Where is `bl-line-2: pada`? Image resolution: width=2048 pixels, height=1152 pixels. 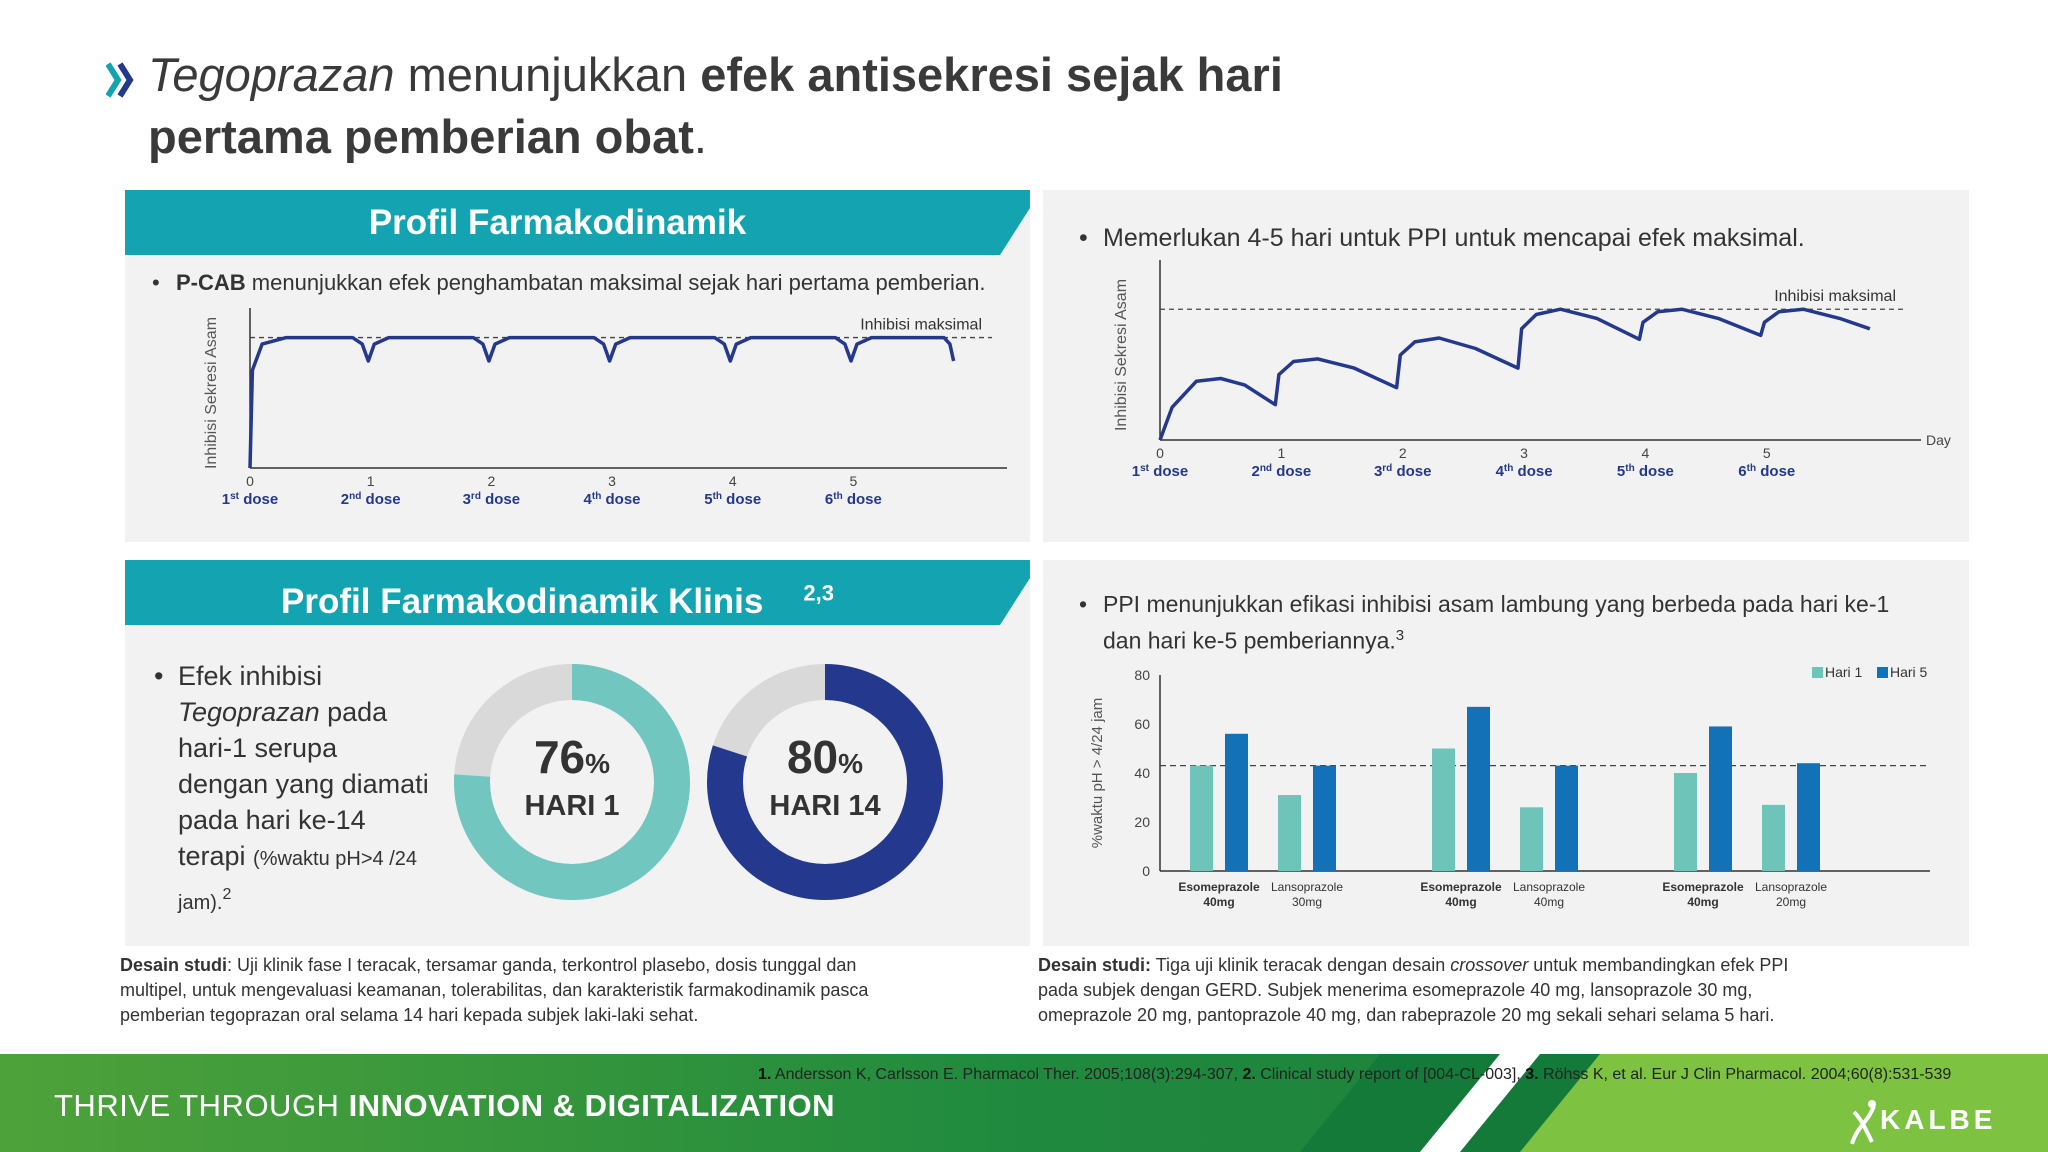
bl-line-2: pada is located at coordinates (353, 712).